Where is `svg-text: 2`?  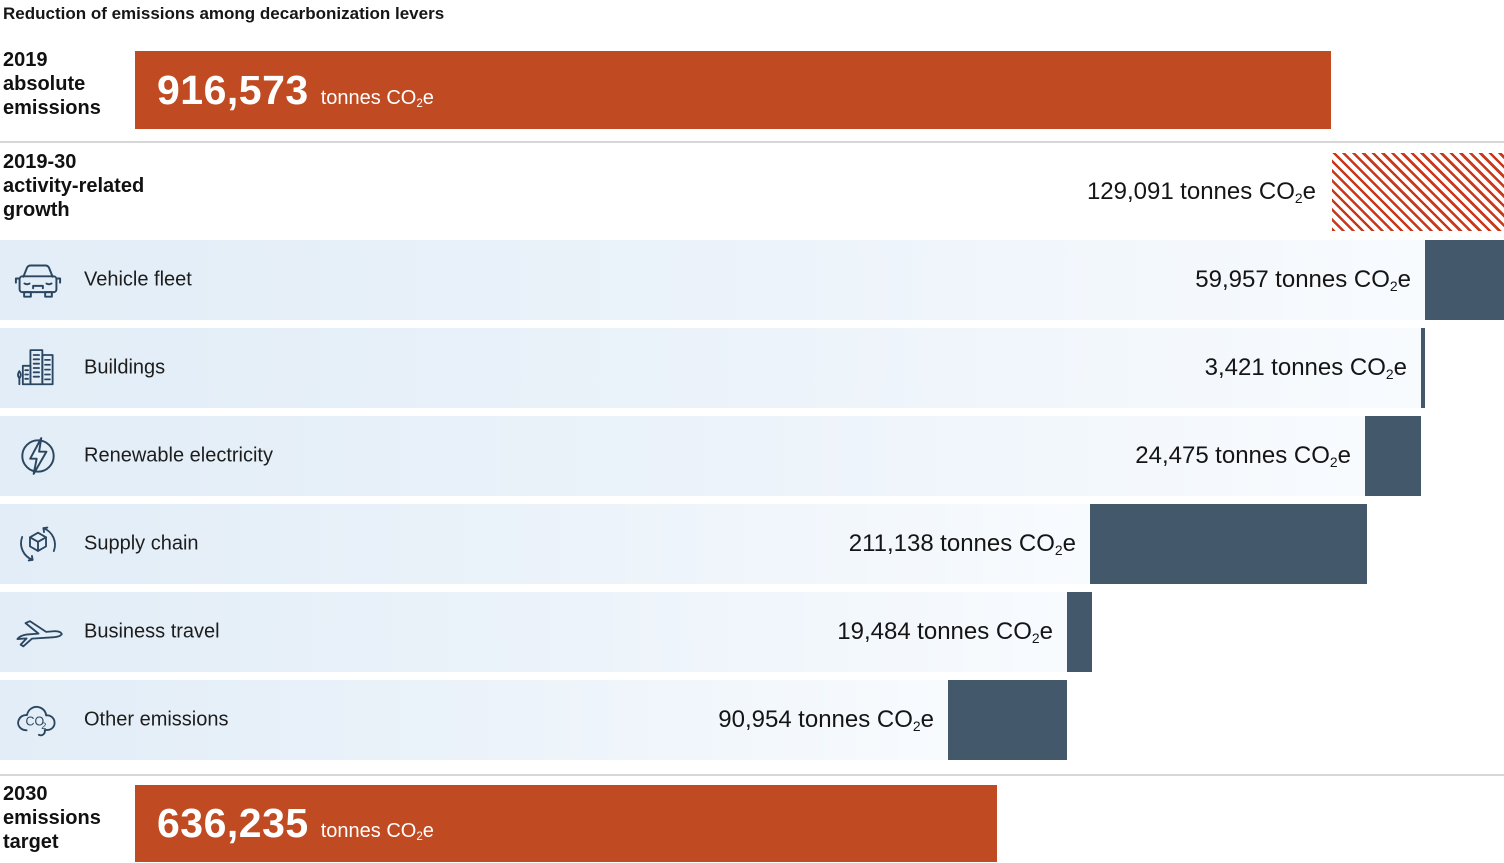 svg-text: 2 is located at coordinates (43, 726).